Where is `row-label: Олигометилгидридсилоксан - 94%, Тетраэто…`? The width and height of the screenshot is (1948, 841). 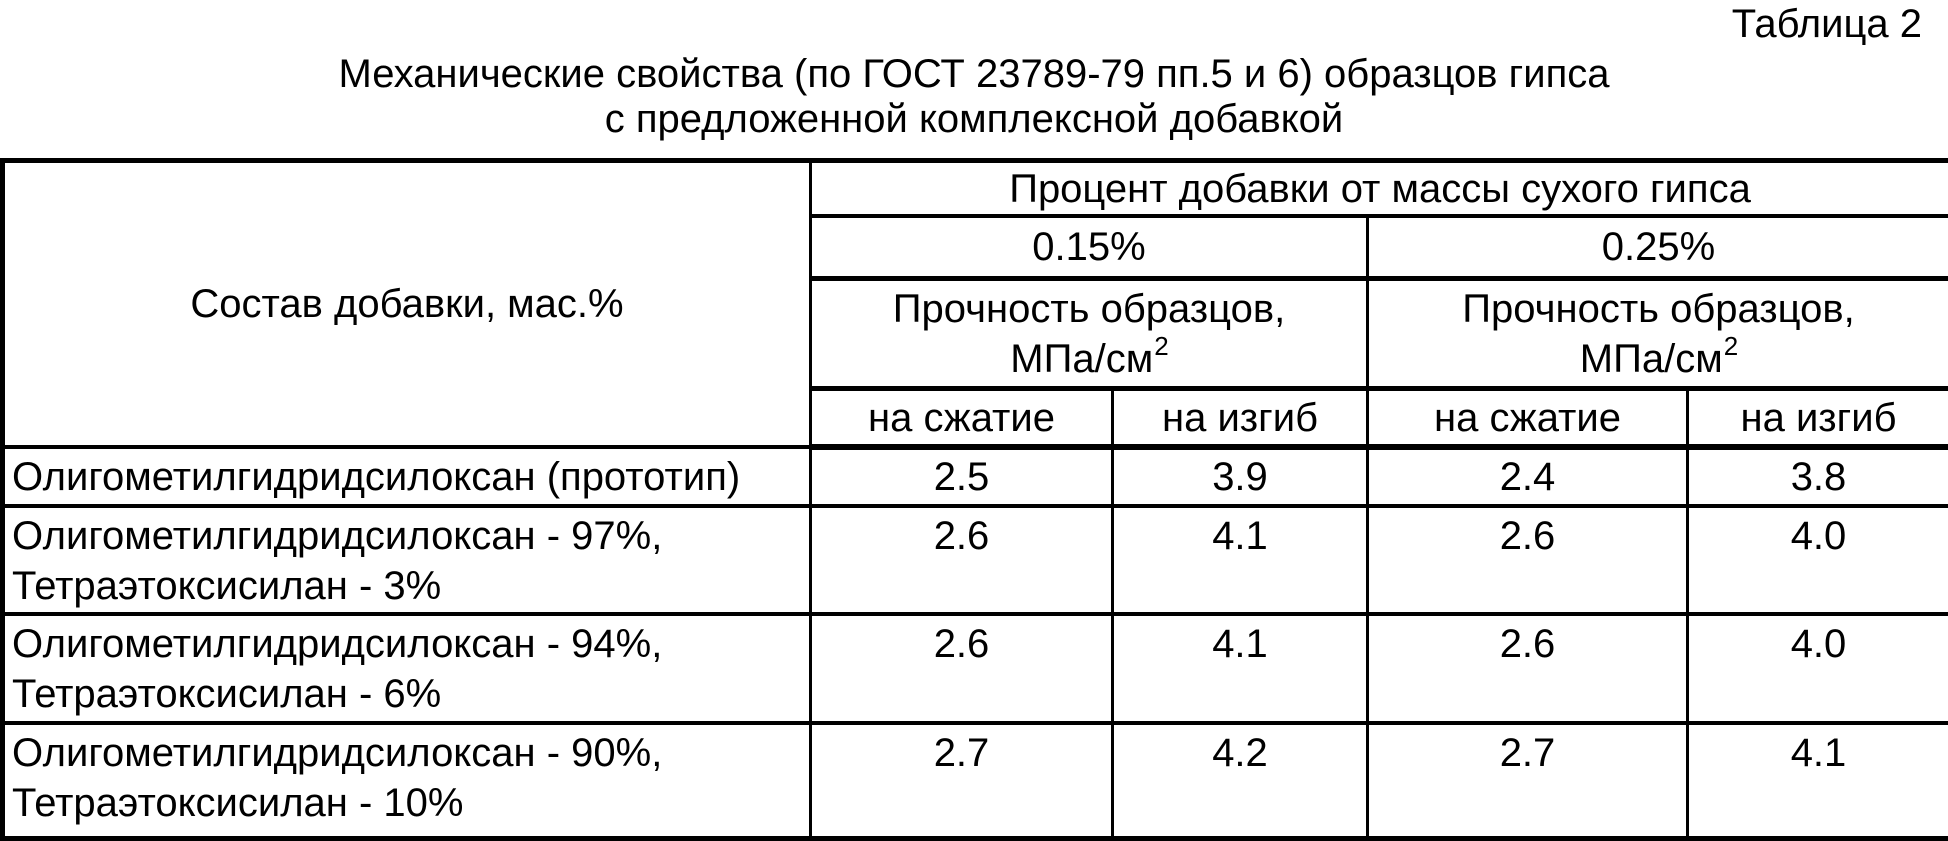 row-label: Олигометилгидридсилоксан - 94%, Тетраэто… is located at coordinates (407, 668).